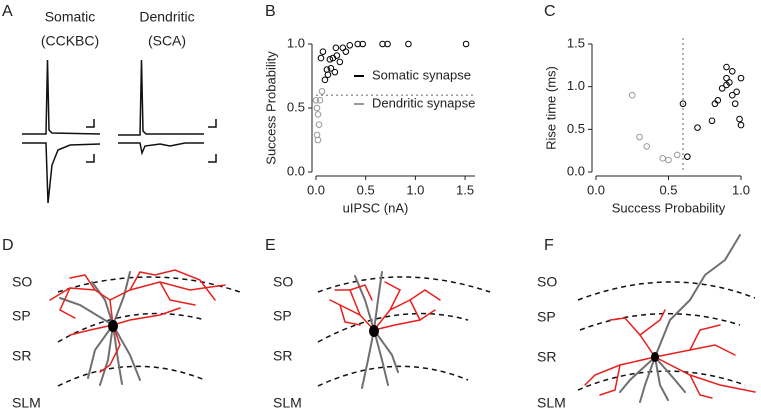 This screenshot has height=420, width=761. What do you see at coordinates (415, 189) in the screenshot?
I see `x-tick-label: 1.0` at bounding box center [415, 189].